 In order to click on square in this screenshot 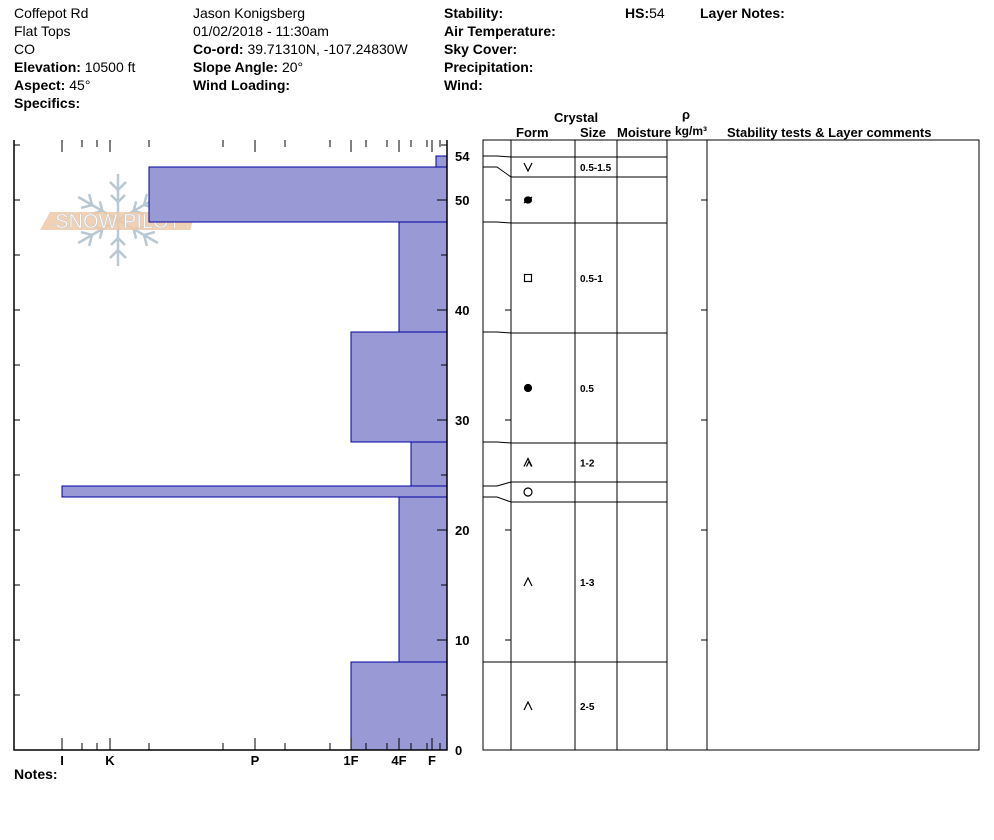, I will do `click(528, 278)`.